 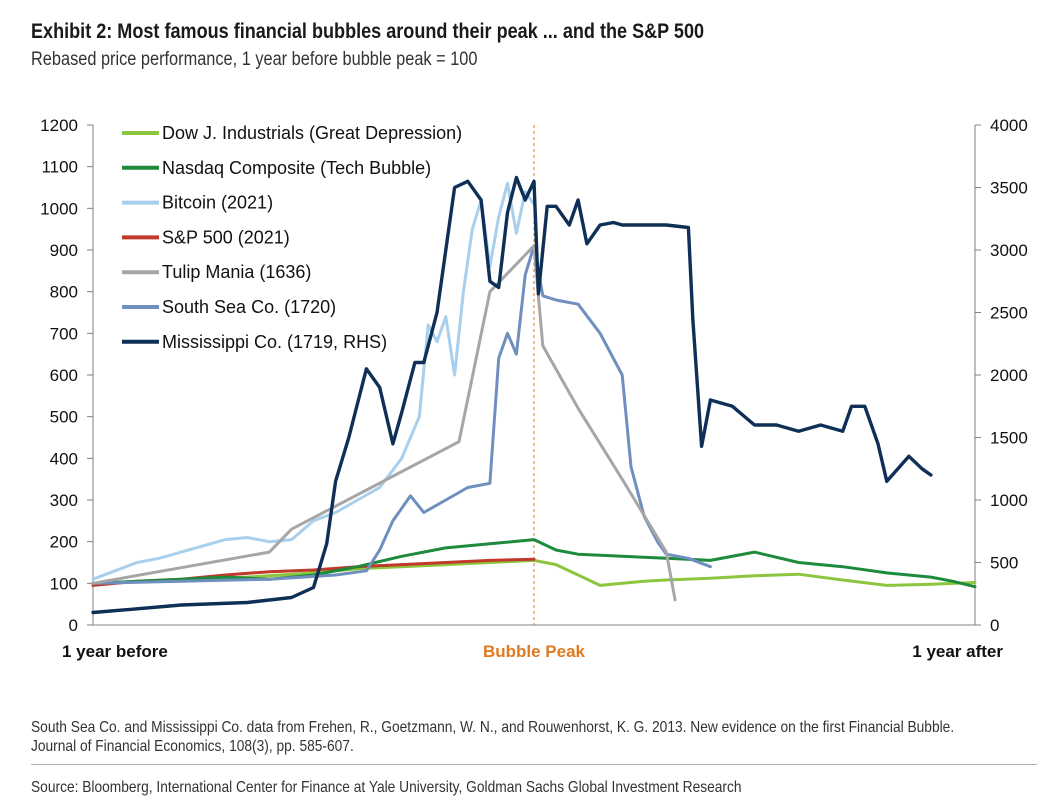 What do you see at coordinates (115, 651) in the screenshot?
I see `x-axis-category-label: 1 year before` at bounding box center [115, 651].